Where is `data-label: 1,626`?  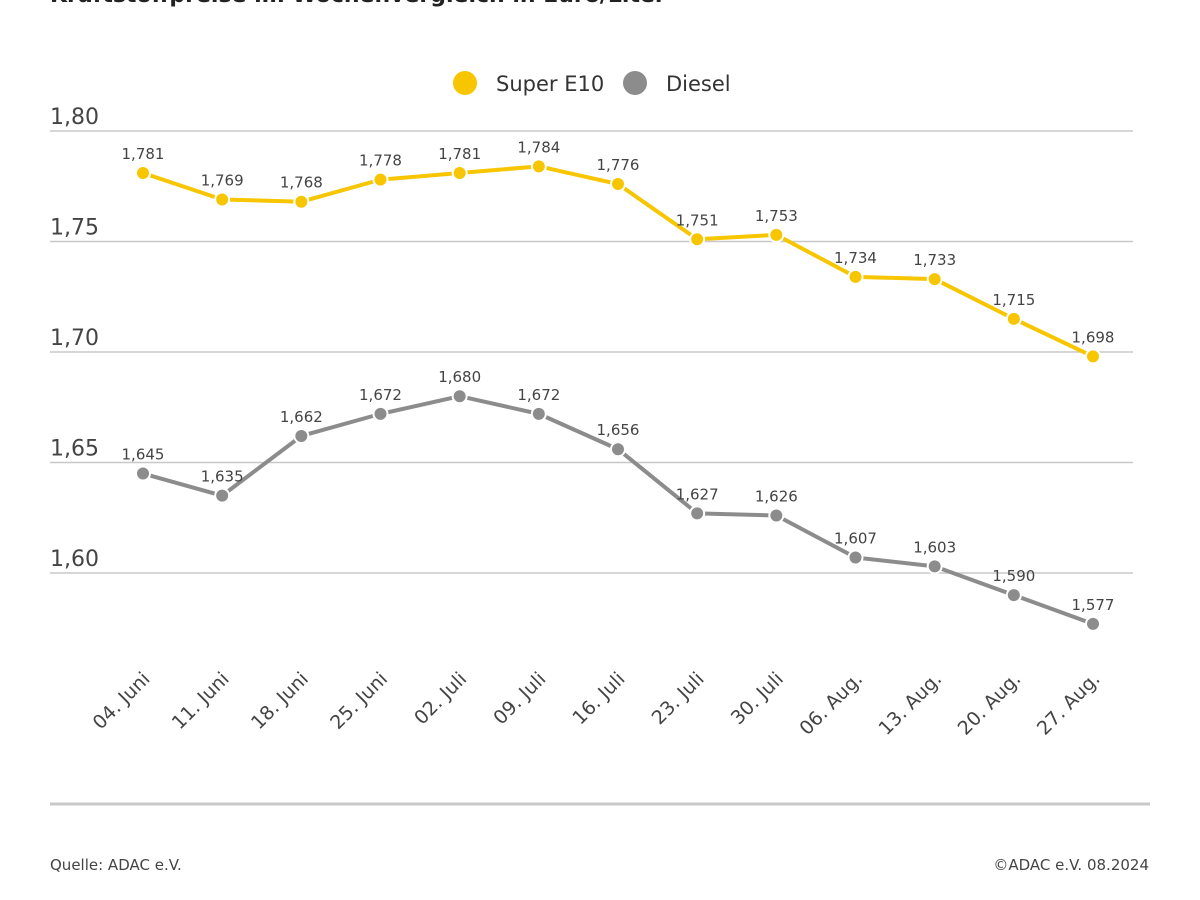 data-label: 1,626 is located at coordinates (776, 497).